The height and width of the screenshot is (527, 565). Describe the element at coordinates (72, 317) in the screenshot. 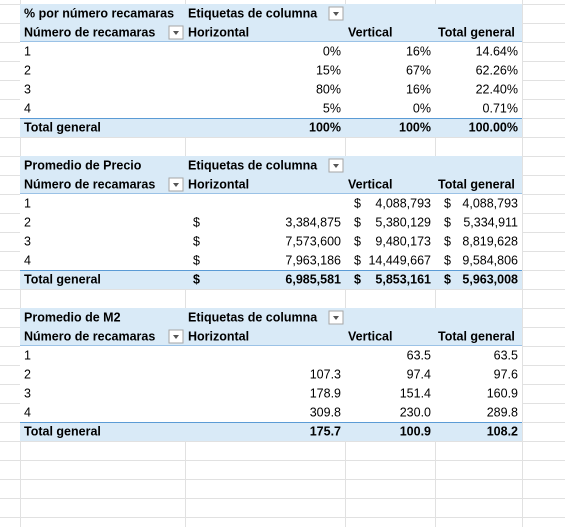

I see `pivot-title: Promedio de M2` at that location.